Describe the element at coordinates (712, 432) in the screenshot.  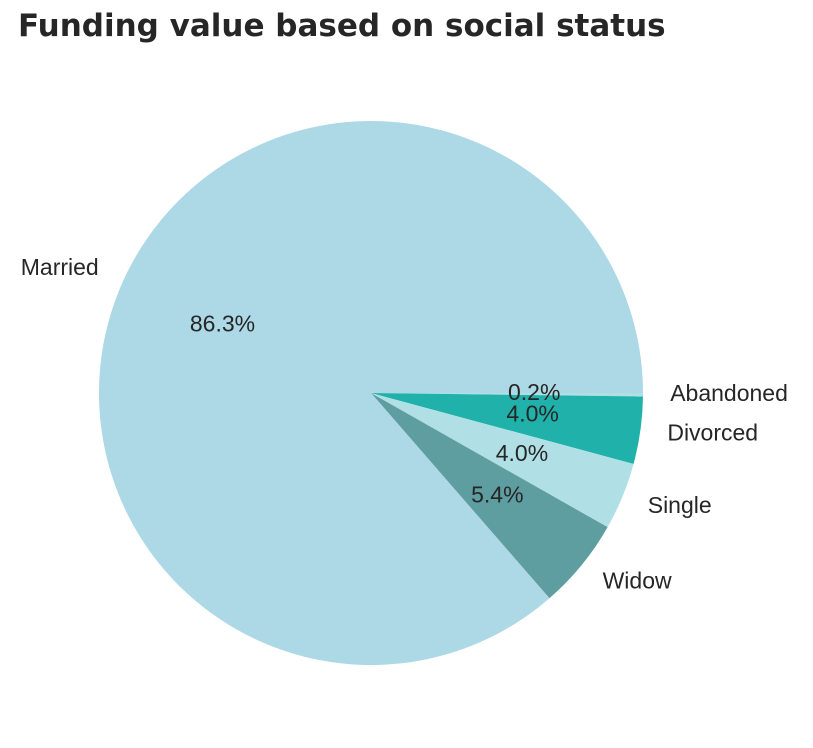
I see `slice-label-divorced: Divorced` at that location.